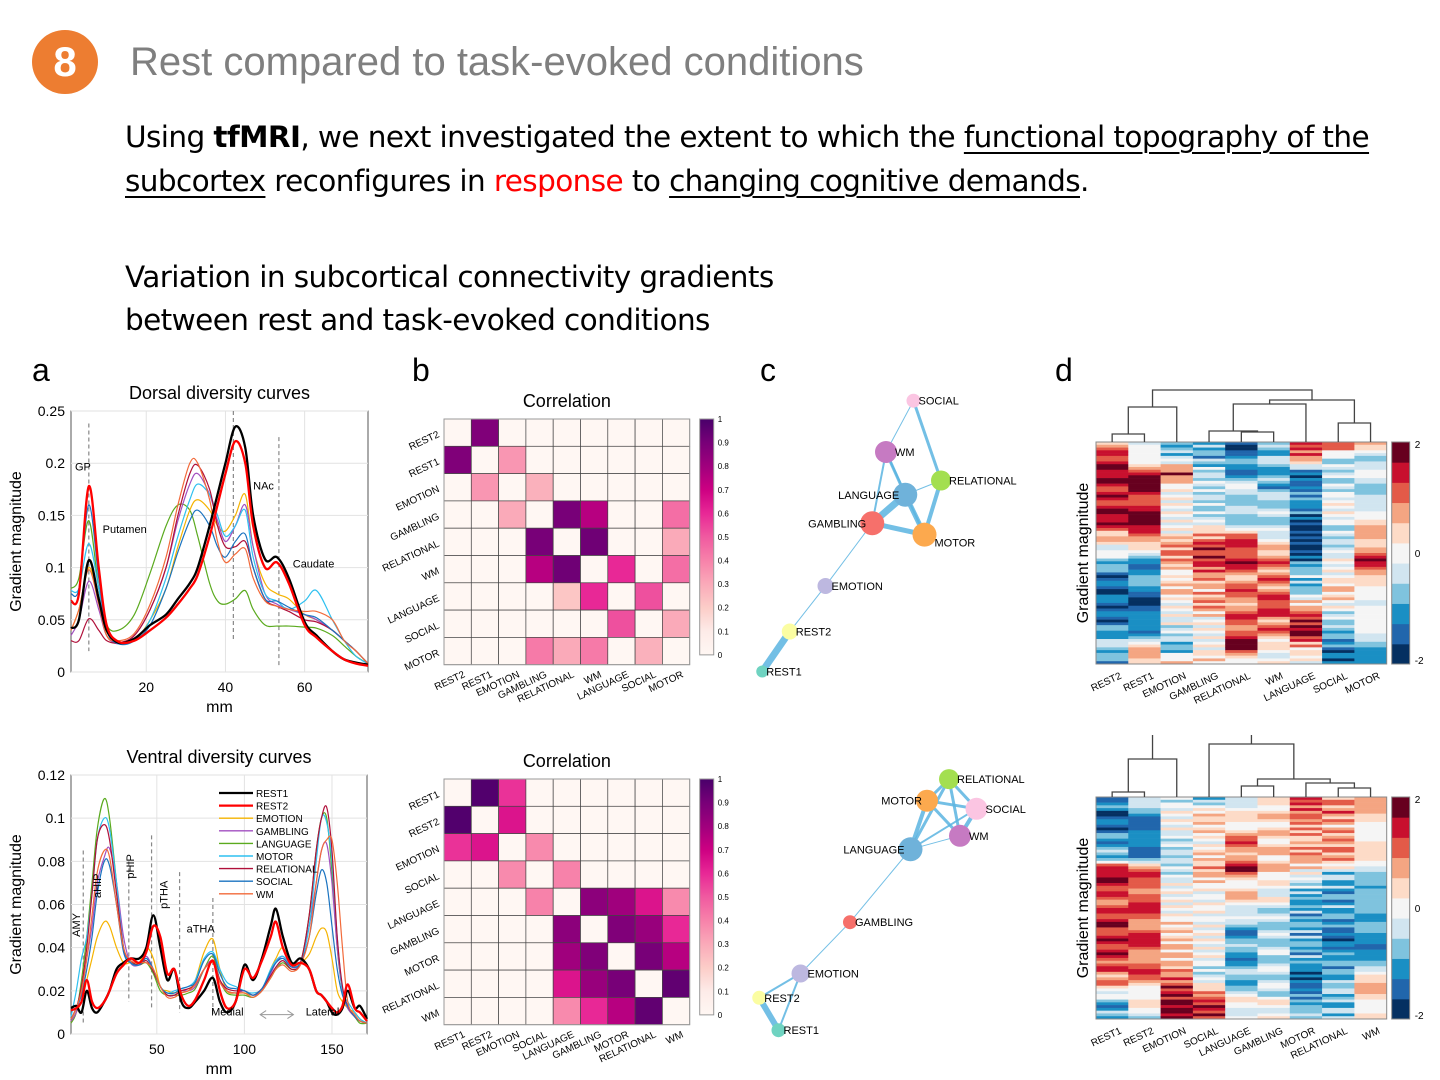 This screenshot has width=1440, height=1080. What do you see at coordinates (901, 802) in the screenshot?
I see `network-node-label: MOTOR` at bounding box center [901, 802].